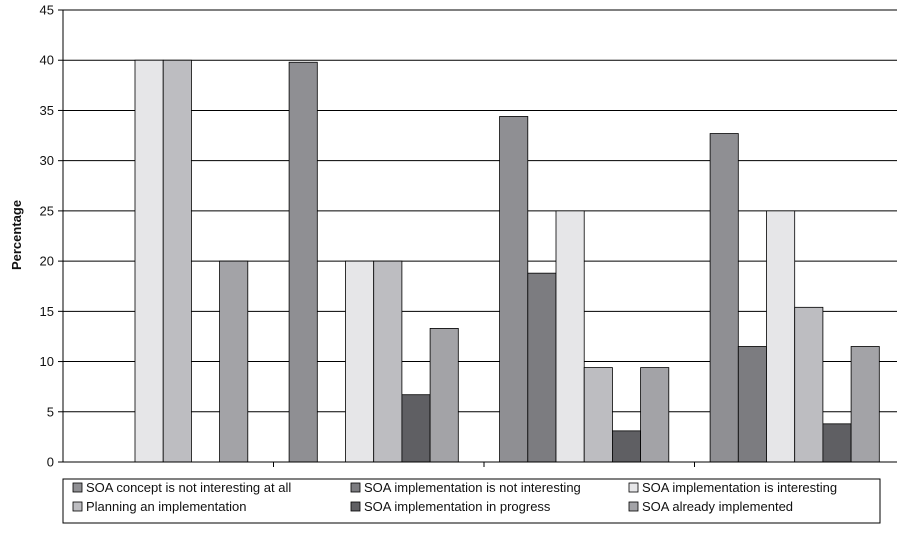 Image resolution: width=897 pixels, height=554 pixels. I want to click on y-tick-label: 25, so click(47, 210).